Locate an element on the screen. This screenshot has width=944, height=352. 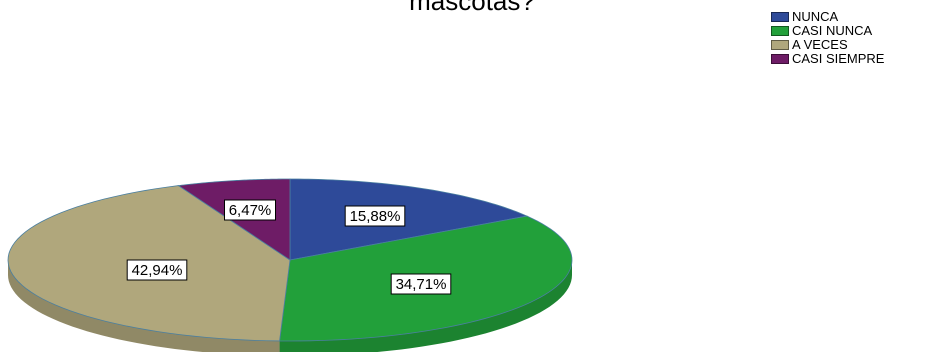
data-label: 42,94% is located at coordinates (157, 270).